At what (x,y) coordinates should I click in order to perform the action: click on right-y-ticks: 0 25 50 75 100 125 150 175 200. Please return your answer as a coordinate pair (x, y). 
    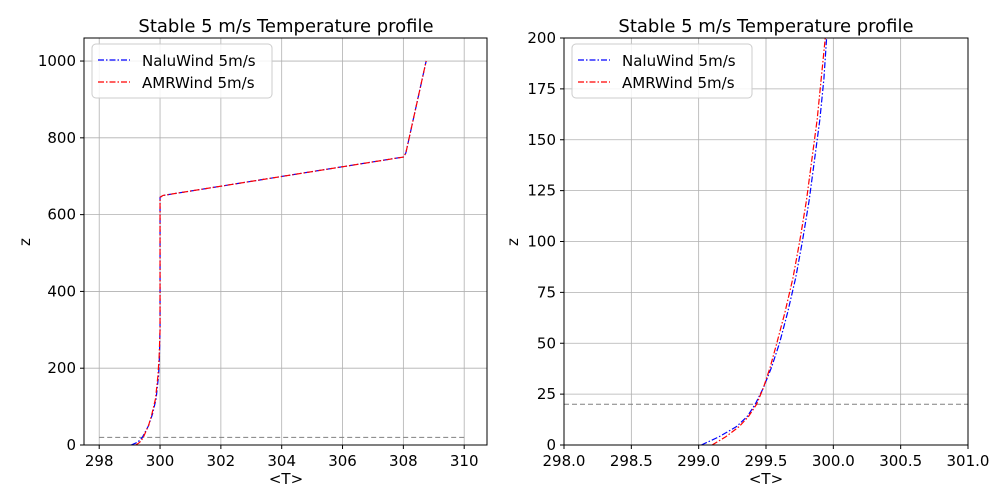
    Looking at the image, I should click on (545, 241).